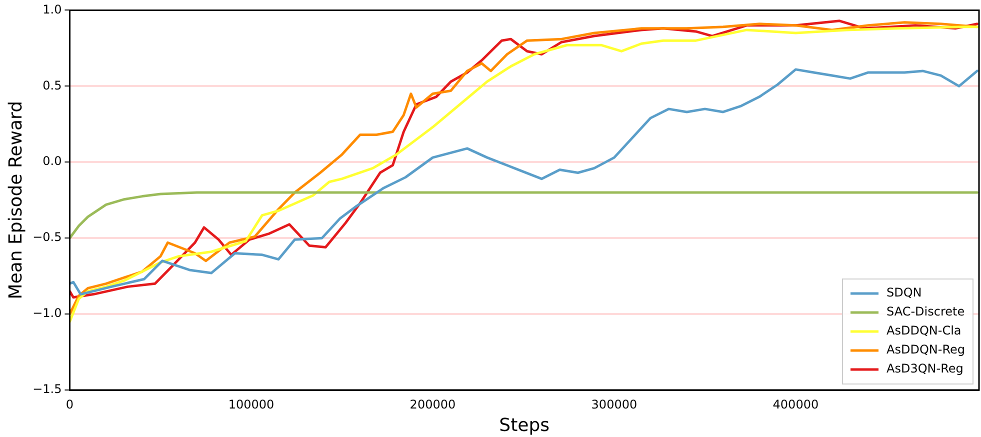  Describe the element at coordinates (925, 311) in the screenshot. I see `legend-label: SAC-Discrete` at that location.